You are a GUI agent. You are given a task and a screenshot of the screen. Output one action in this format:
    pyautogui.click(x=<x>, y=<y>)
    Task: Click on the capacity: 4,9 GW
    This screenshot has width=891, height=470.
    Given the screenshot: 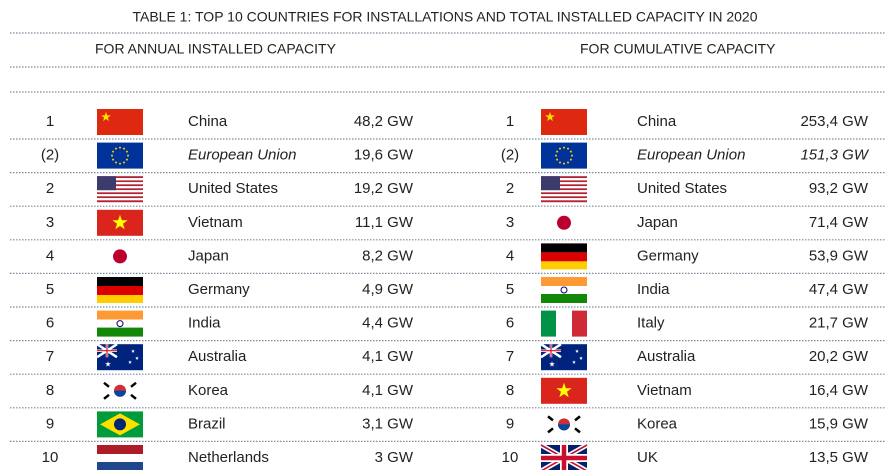 What is the action you would take?
    pyautogui.click(x=388, y=289)
    